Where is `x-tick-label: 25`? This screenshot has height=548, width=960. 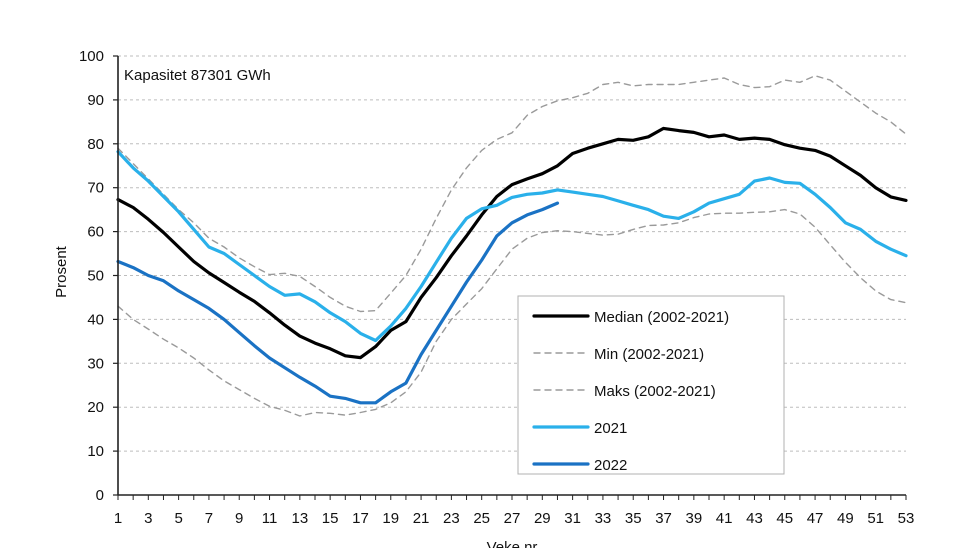
x-tick-label: 25 is located at coordinates (481, 518).